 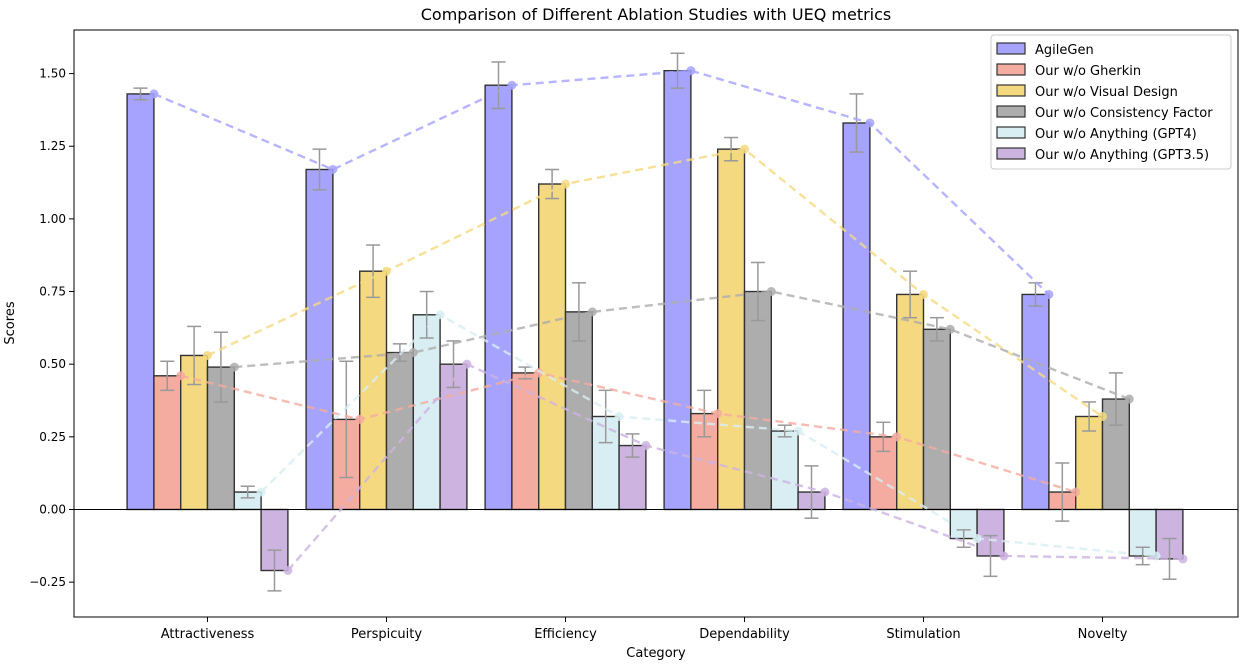 I want to click on x-tick-label: Perspicuity, so click(x=386, y=634).